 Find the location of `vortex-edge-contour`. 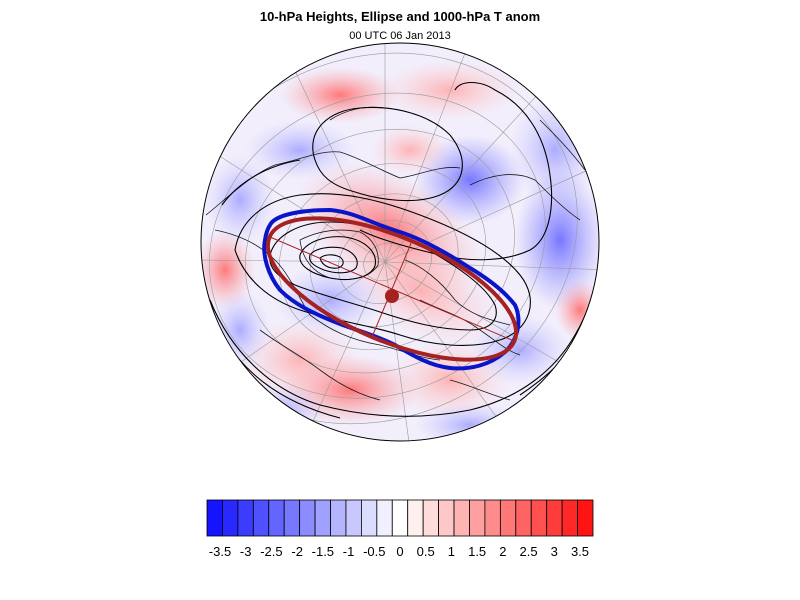

vortex-edge-contour is located at coordinates (391, 289).